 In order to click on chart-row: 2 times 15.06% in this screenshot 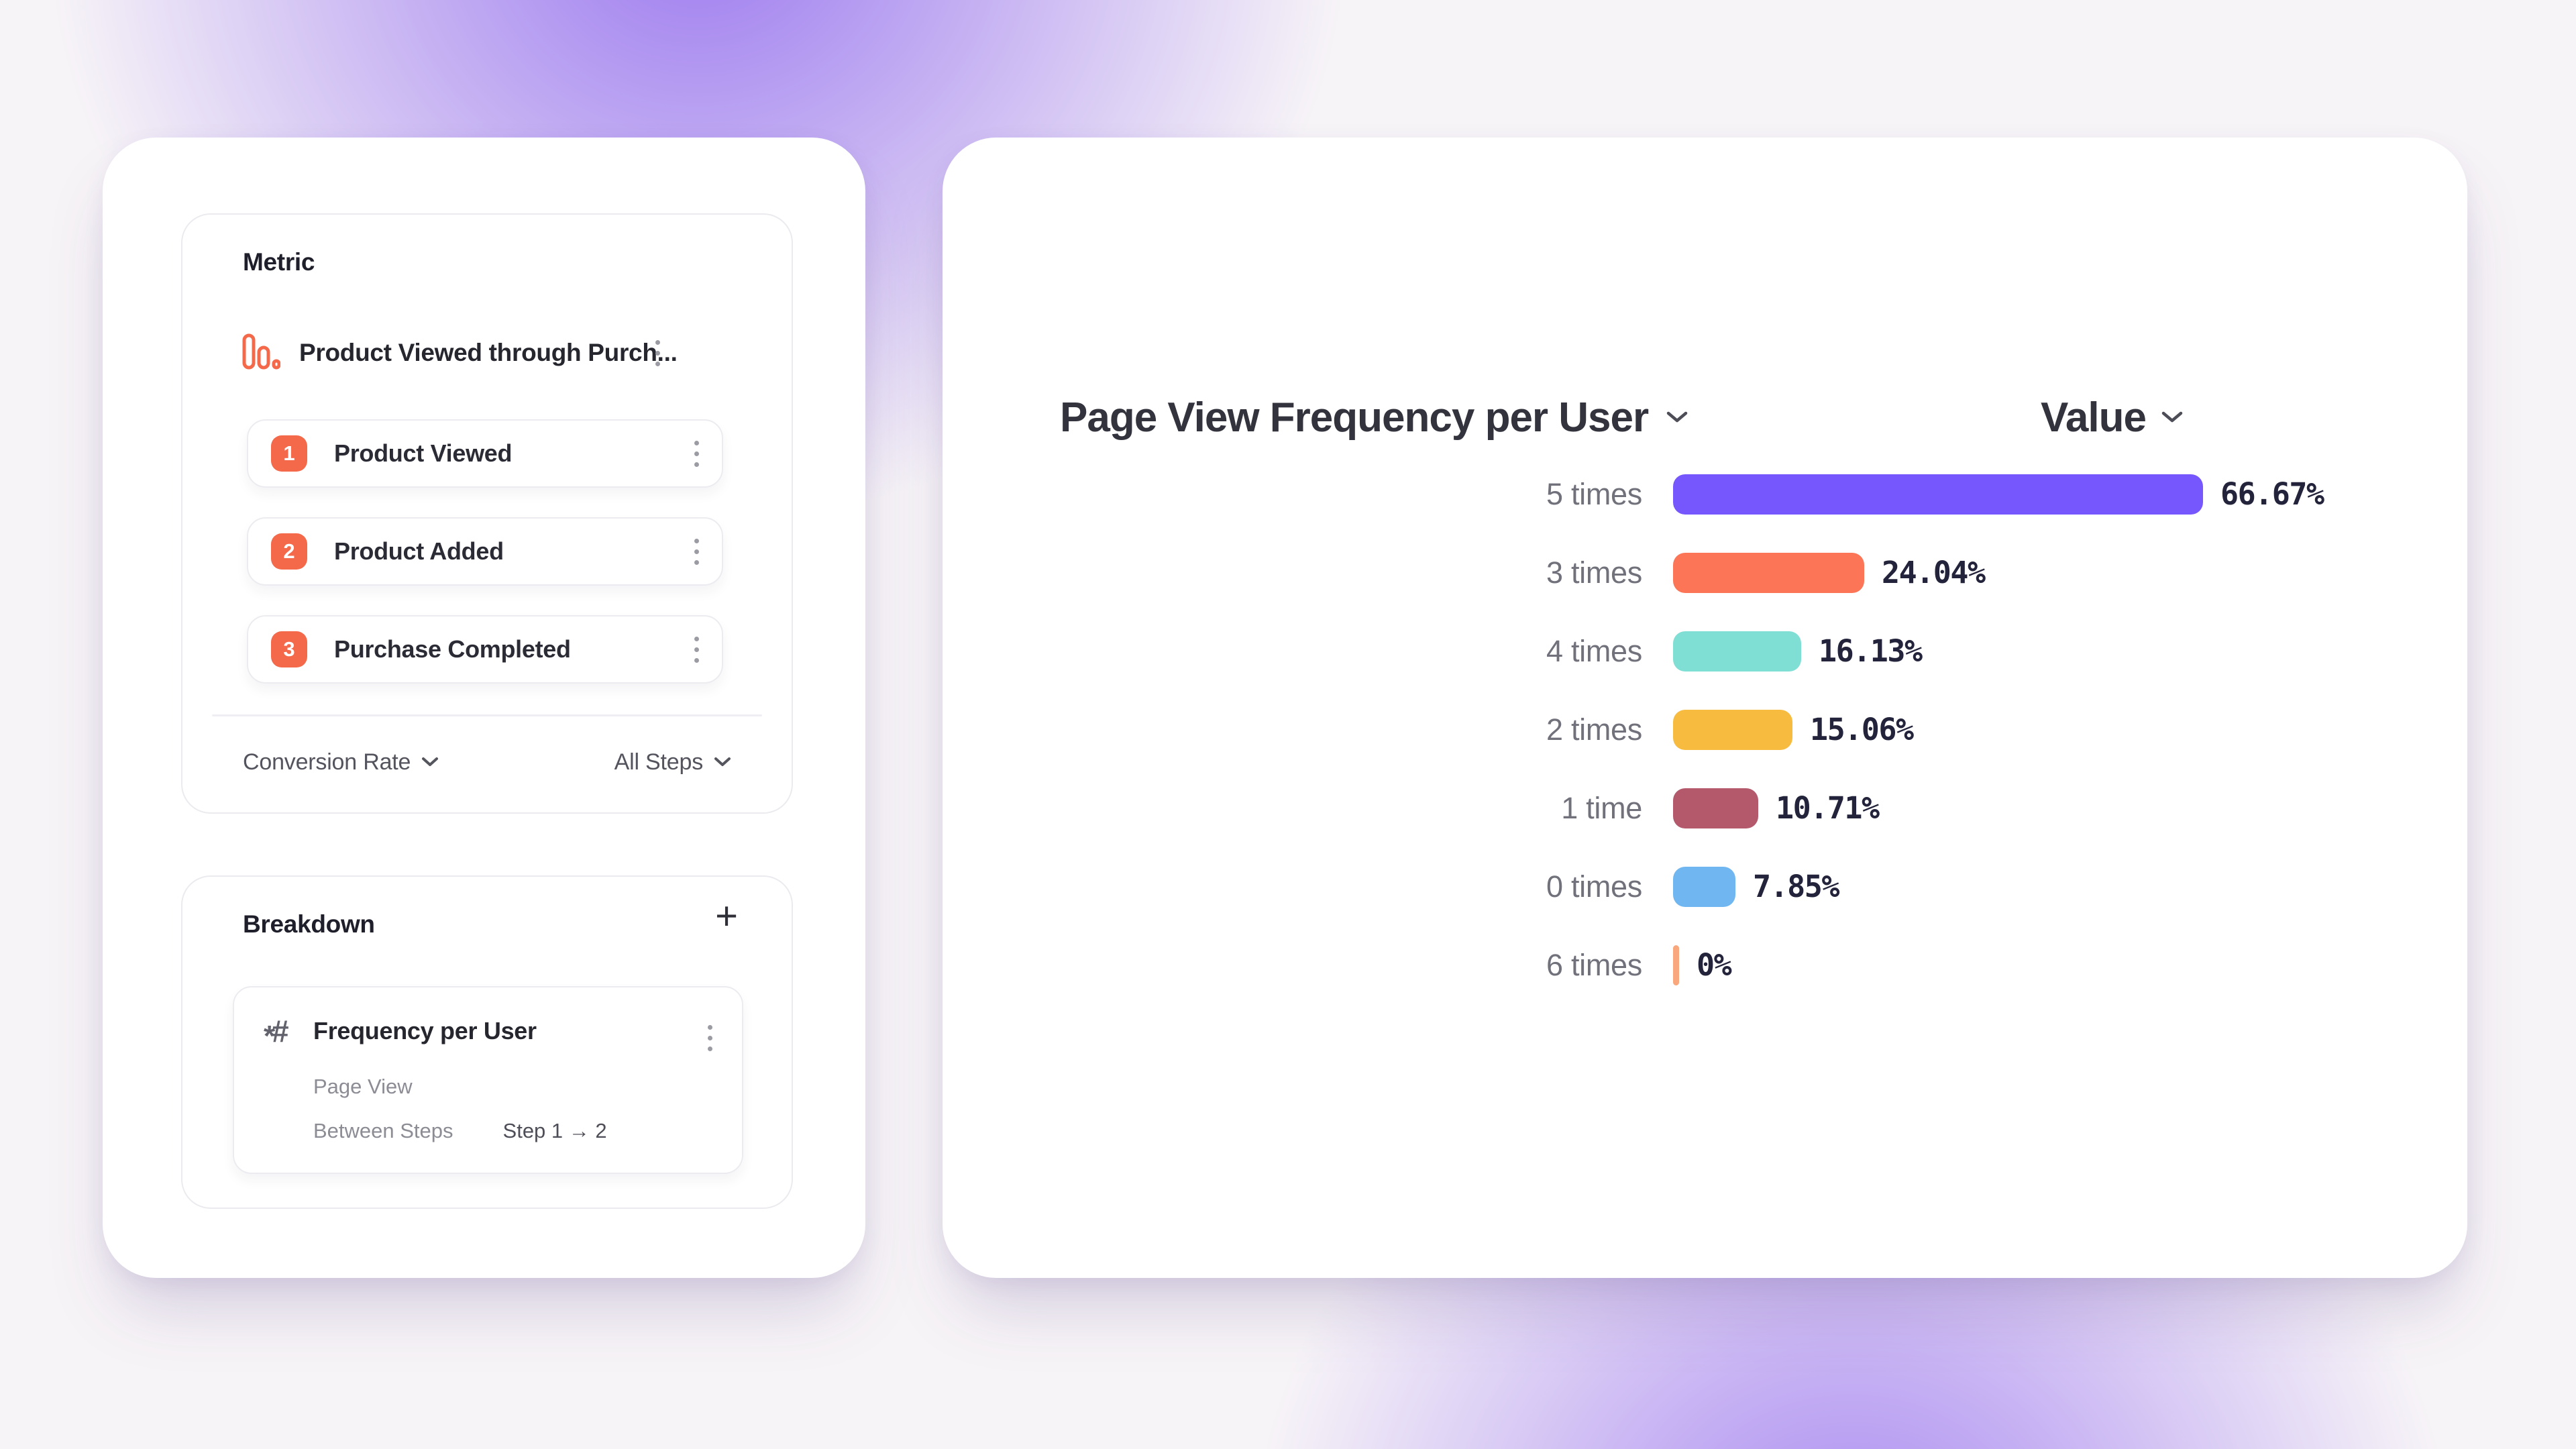, I will do `click(1705, 729)`.